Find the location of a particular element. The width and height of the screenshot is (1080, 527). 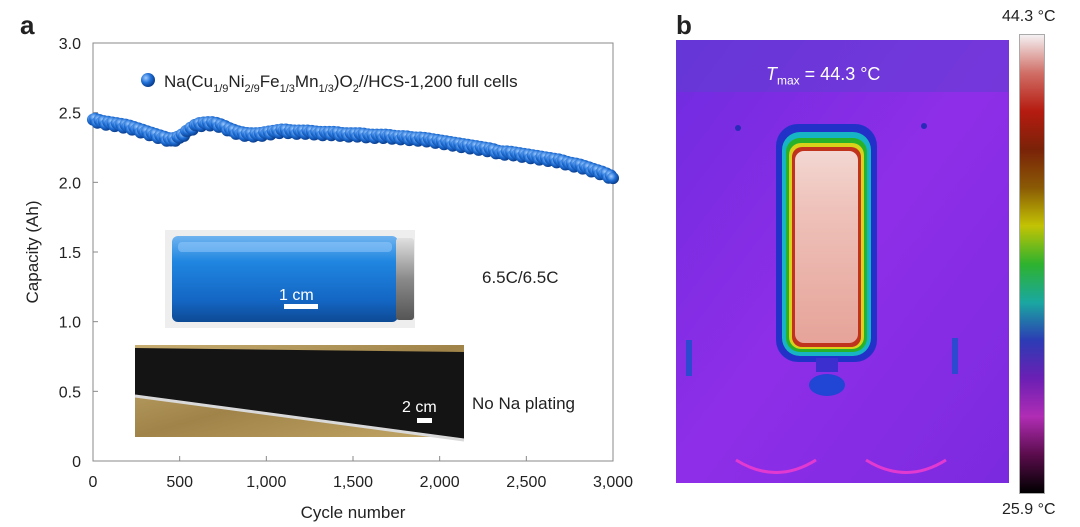

x-tick-label: 500 is located at coordinates (179, 482).